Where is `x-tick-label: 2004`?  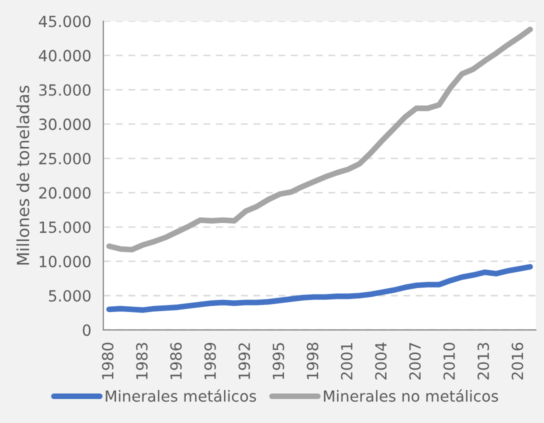 x-tick-label: 2004 is located at coordinates (381, 361).